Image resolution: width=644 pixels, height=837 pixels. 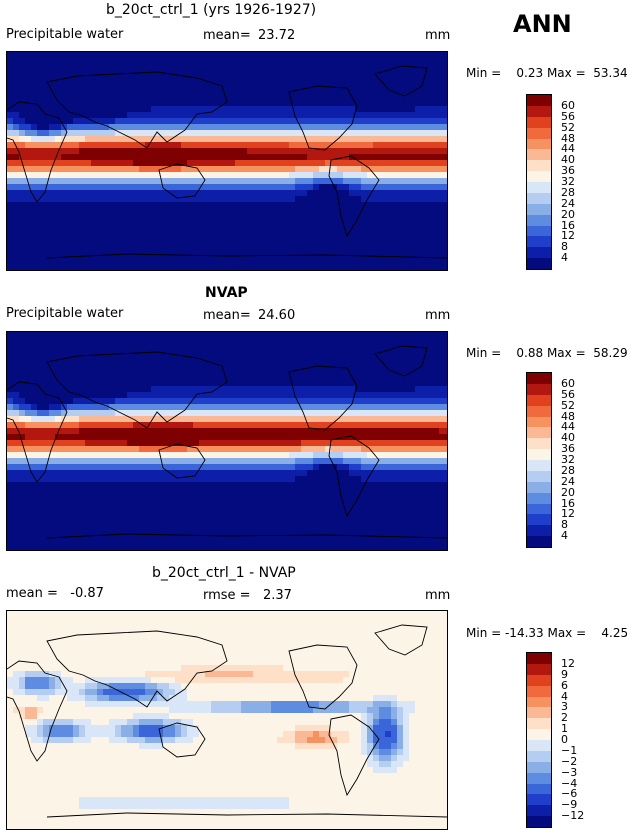 I want to click on panel-1-colorbar, so click(x=539, y=182).